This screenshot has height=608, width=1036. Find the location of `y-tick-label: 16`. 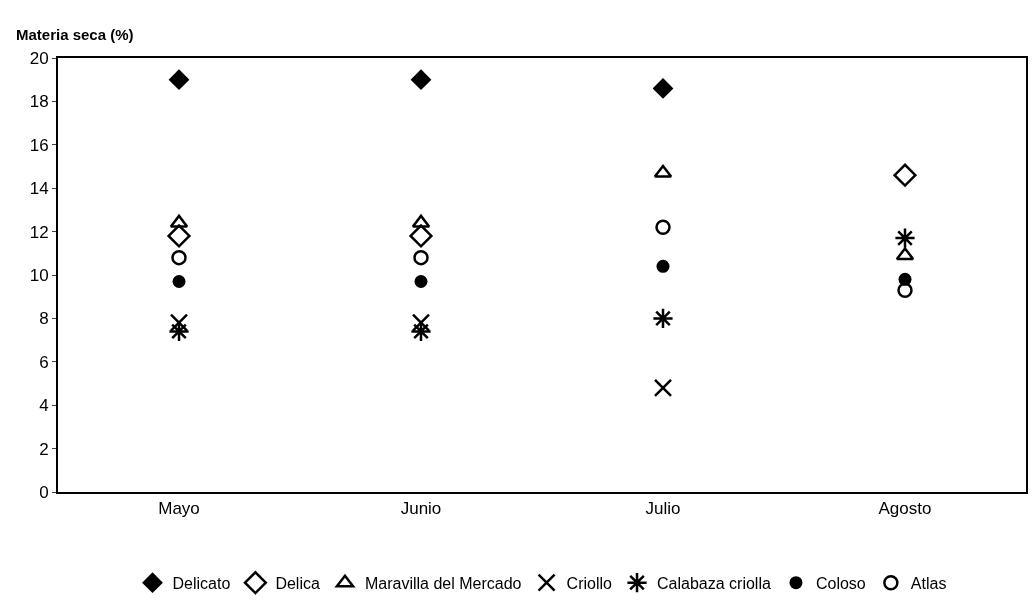

y-tick-label: 16 is located at coordinates (39, 145).